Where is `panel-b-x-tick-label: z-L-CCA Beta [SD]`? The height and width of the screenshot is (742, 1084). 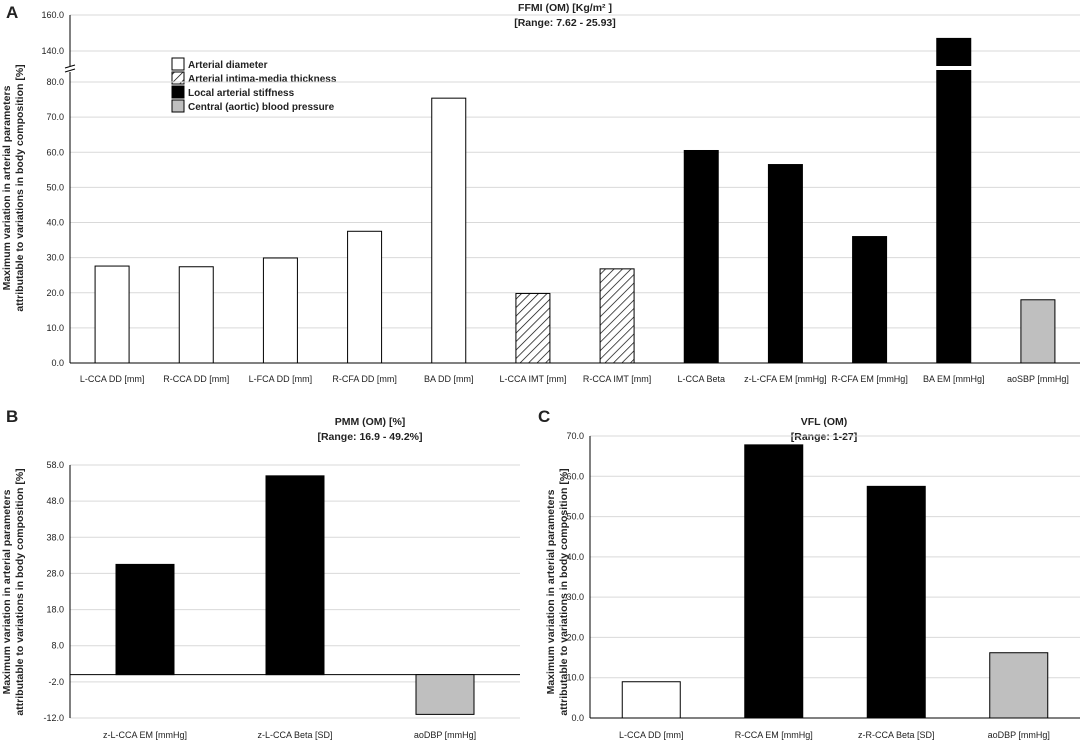 panel-b-x-tick-label: z-L-CCA Beta [SD] is located at coordinates (294, 735).